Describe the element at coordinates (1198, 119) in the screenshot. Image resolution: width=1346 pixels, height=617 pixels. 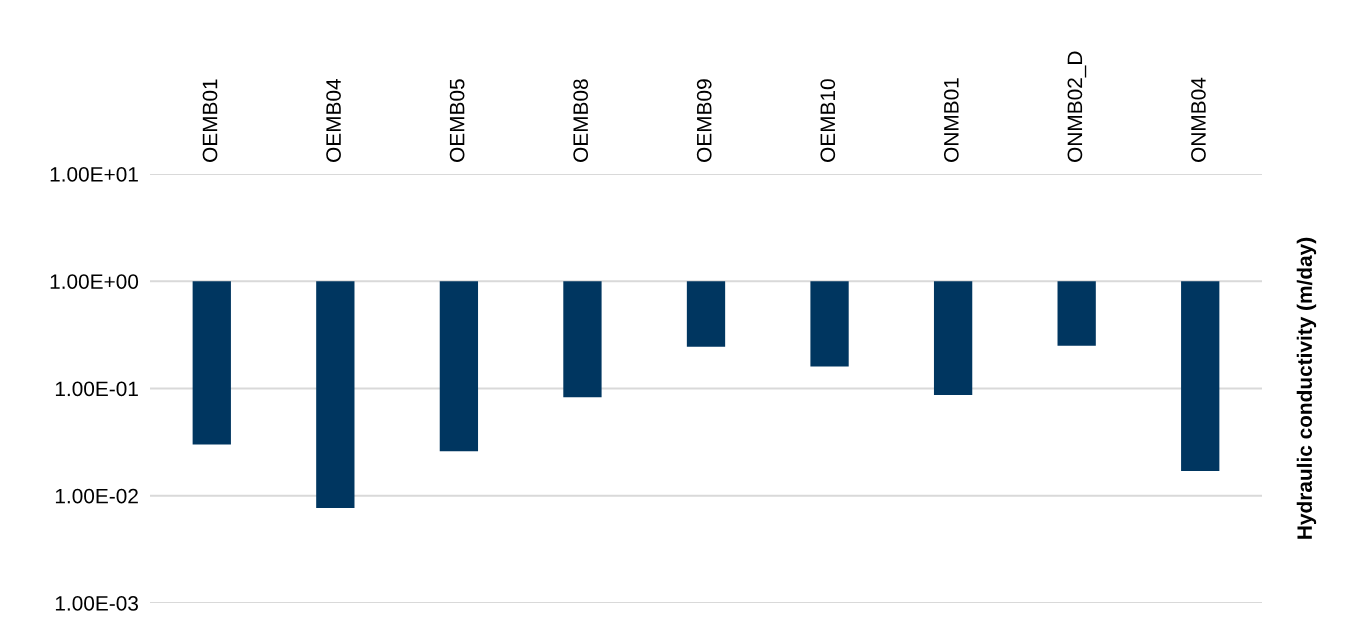
I see `x-tick-label: ONMB04` at that location.